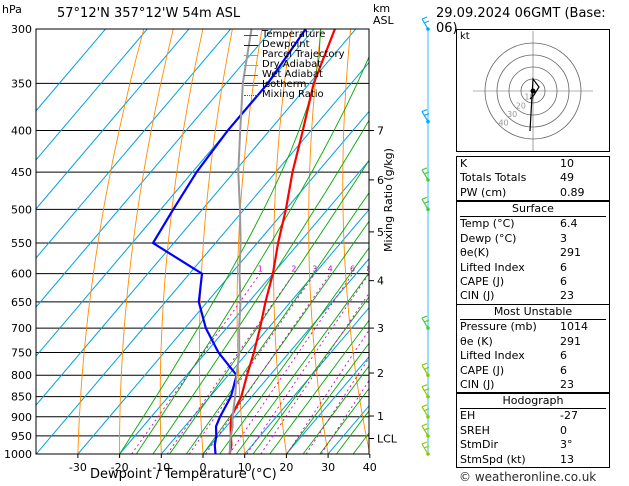 The image size is (629, 486). I want to click on row-label: Temp (°C), so click(487, 224).